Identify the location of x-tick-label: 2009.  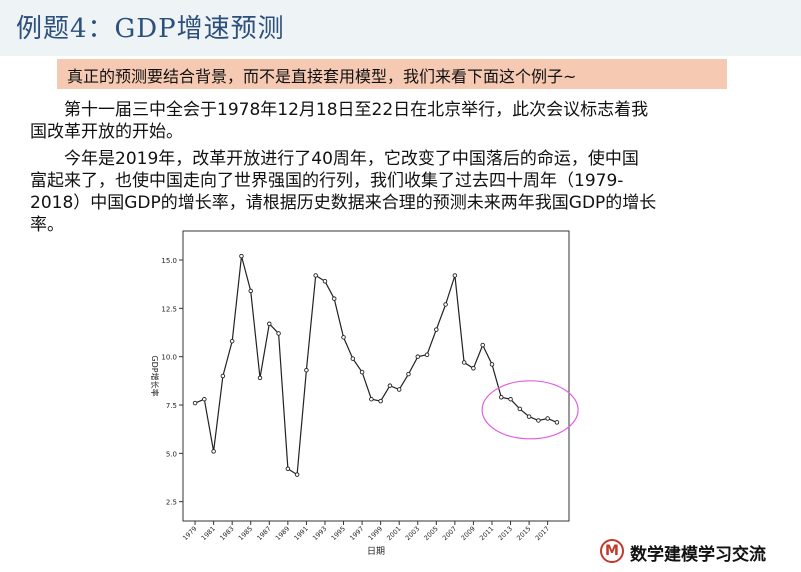
(467, 533).